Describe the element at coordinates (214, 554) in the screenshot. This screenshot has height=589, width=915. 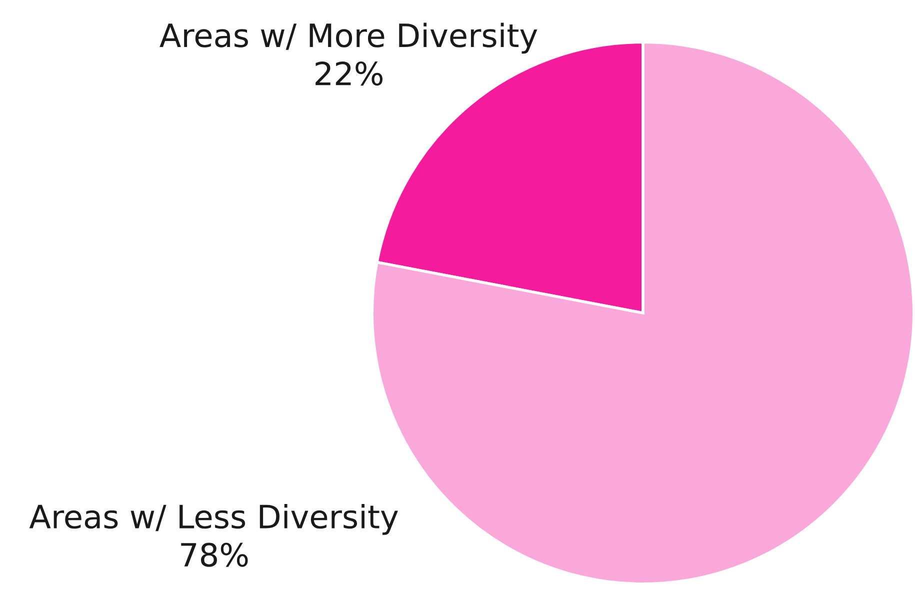
I see `data-label: 78%` at that location.